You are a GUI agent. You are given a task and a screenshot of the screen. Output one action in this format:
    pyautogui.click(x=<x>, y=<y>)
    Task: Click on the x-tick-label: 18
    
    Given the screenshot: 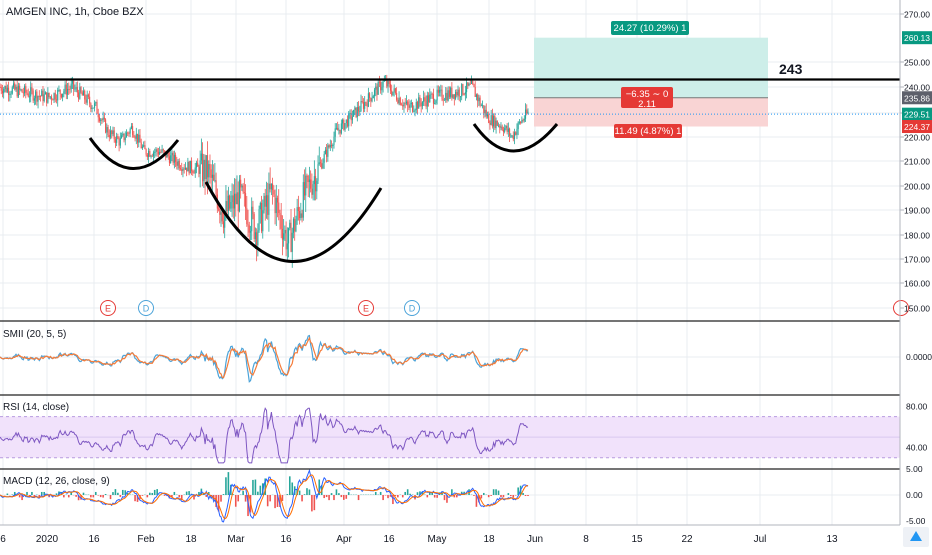 What is the action you would take?
    pyautogui.click(x=191, y=539)
    